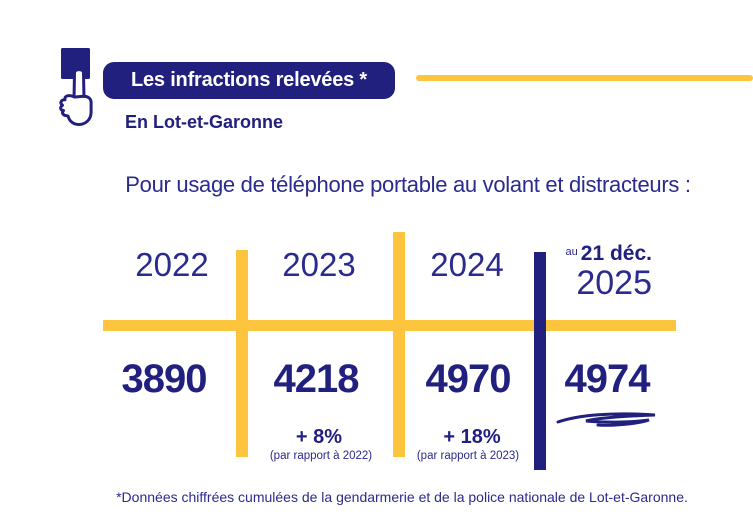 This screenshot has height=526, width=753. I want to click on delta-2024: + 18%, so click(472, 437).